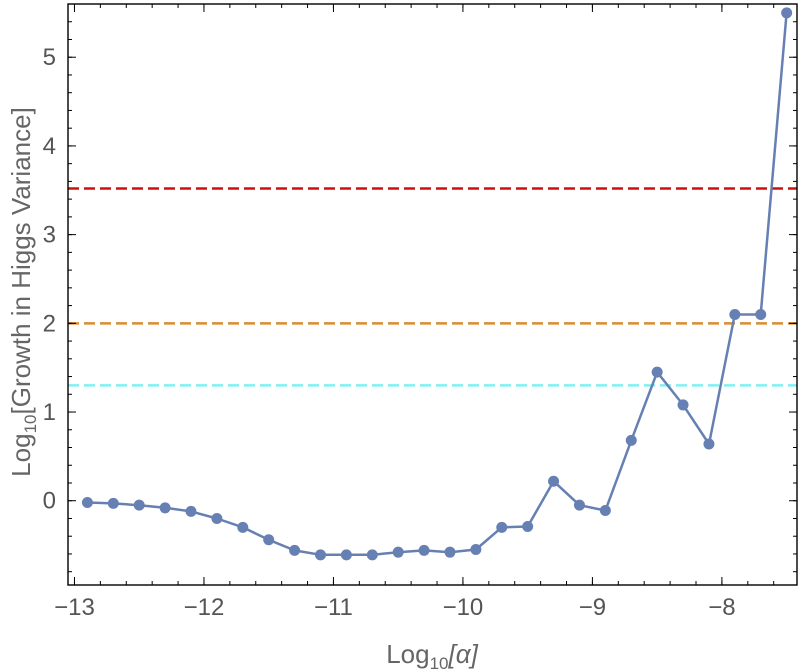  I want to click on x-tick-label: −11, so click(333, 607).